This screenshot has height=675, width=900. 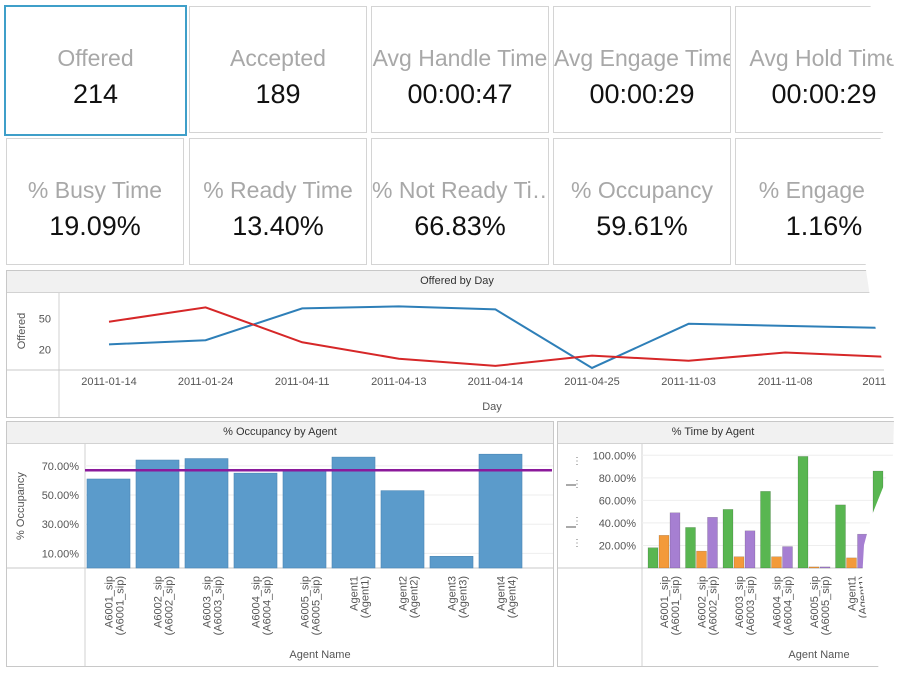 I want to click on kpi-label: Offered, so click(x=95, y=58).